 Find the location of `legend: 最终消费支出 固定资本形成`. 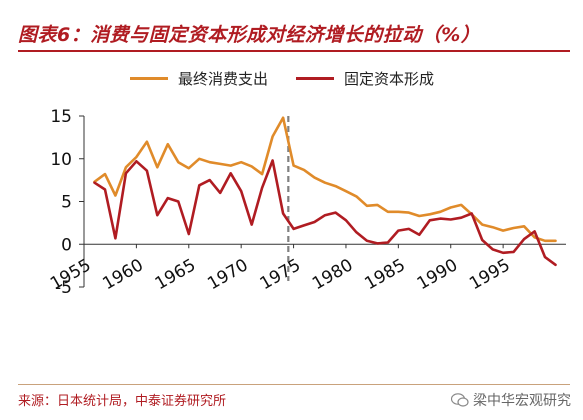

legend: 最终消费支出 固定资本形成 is located at coordinates (282, 78).